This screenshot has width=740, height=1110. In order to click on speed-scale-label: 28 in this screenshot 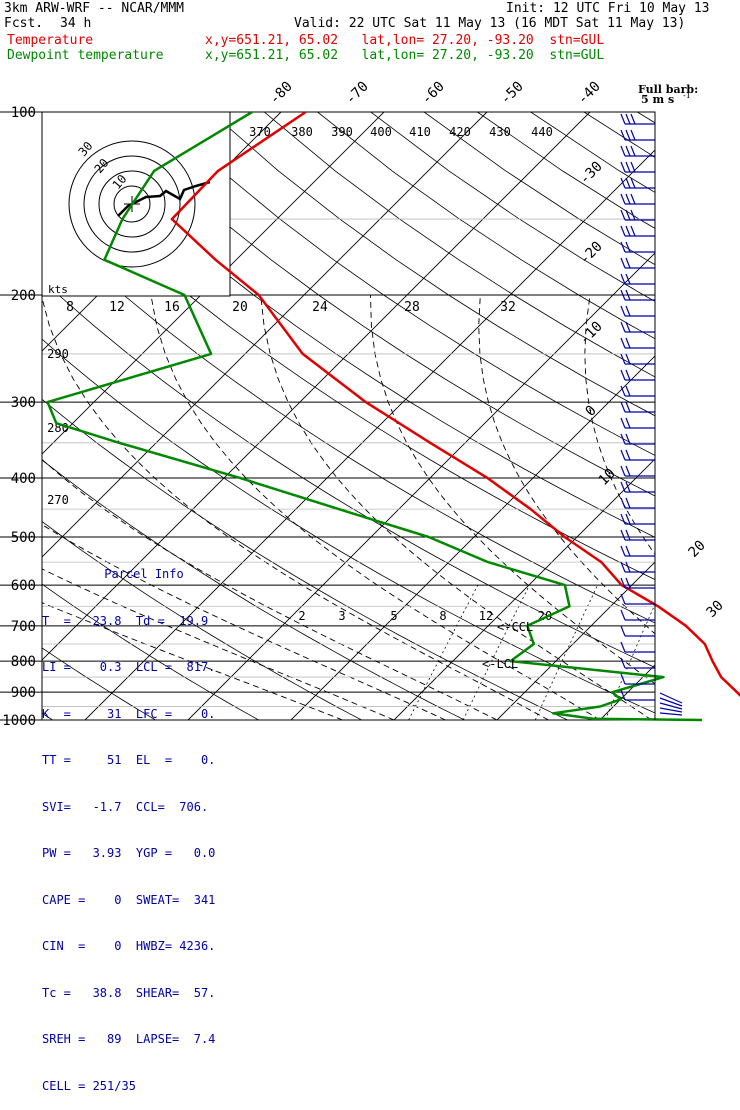, I will do `click(412, 307)`.